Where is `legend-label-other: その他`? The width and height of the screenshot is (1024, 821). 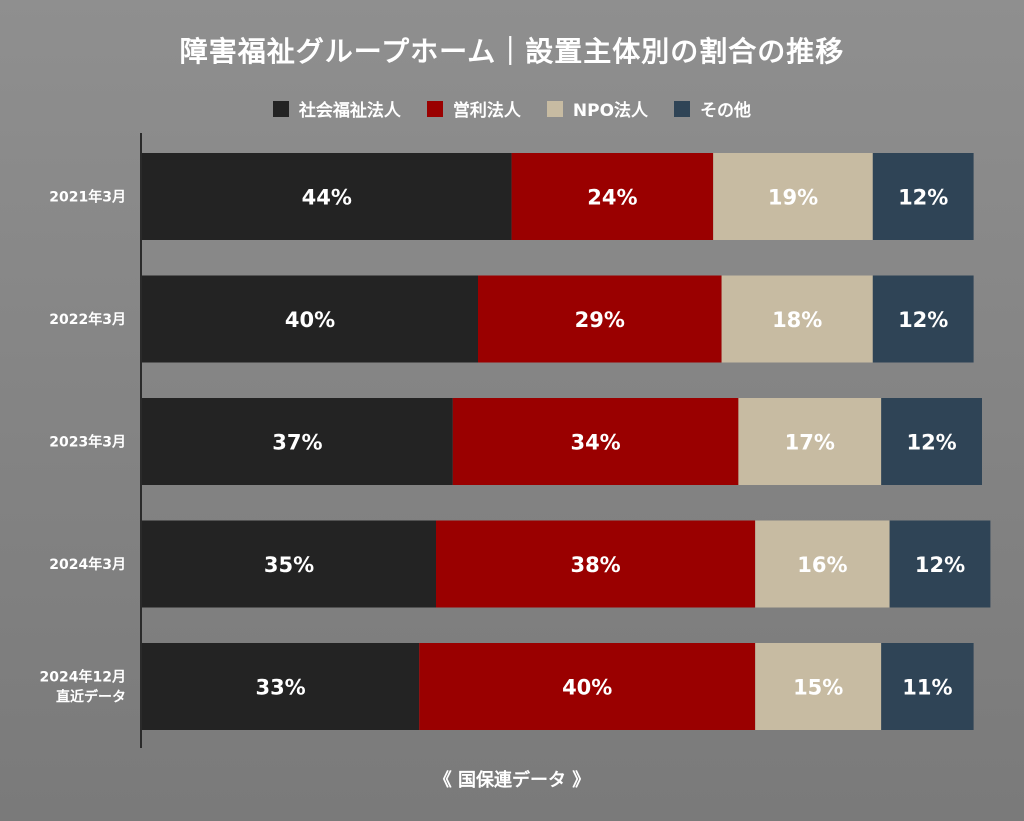 legend-label-other: その他 is located at coordinates (726, 111).